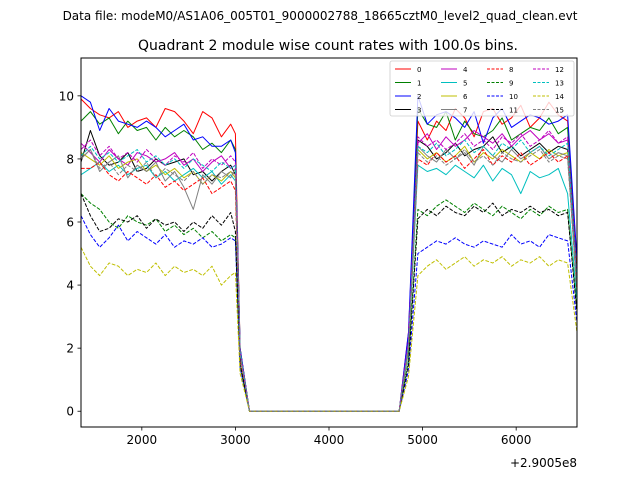 The height and width of the screenshot is (480, 640). Describe the element at coordinates (465, 84) in the screenshot. I see `legend-label-5: 5` at that location.